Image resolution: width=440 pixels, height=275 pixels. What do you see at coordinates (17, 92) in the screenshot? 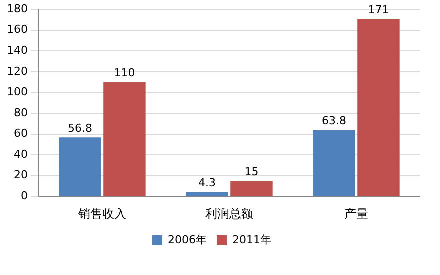
I see `y-tick-label: 100` at bounding box center [17, 92].